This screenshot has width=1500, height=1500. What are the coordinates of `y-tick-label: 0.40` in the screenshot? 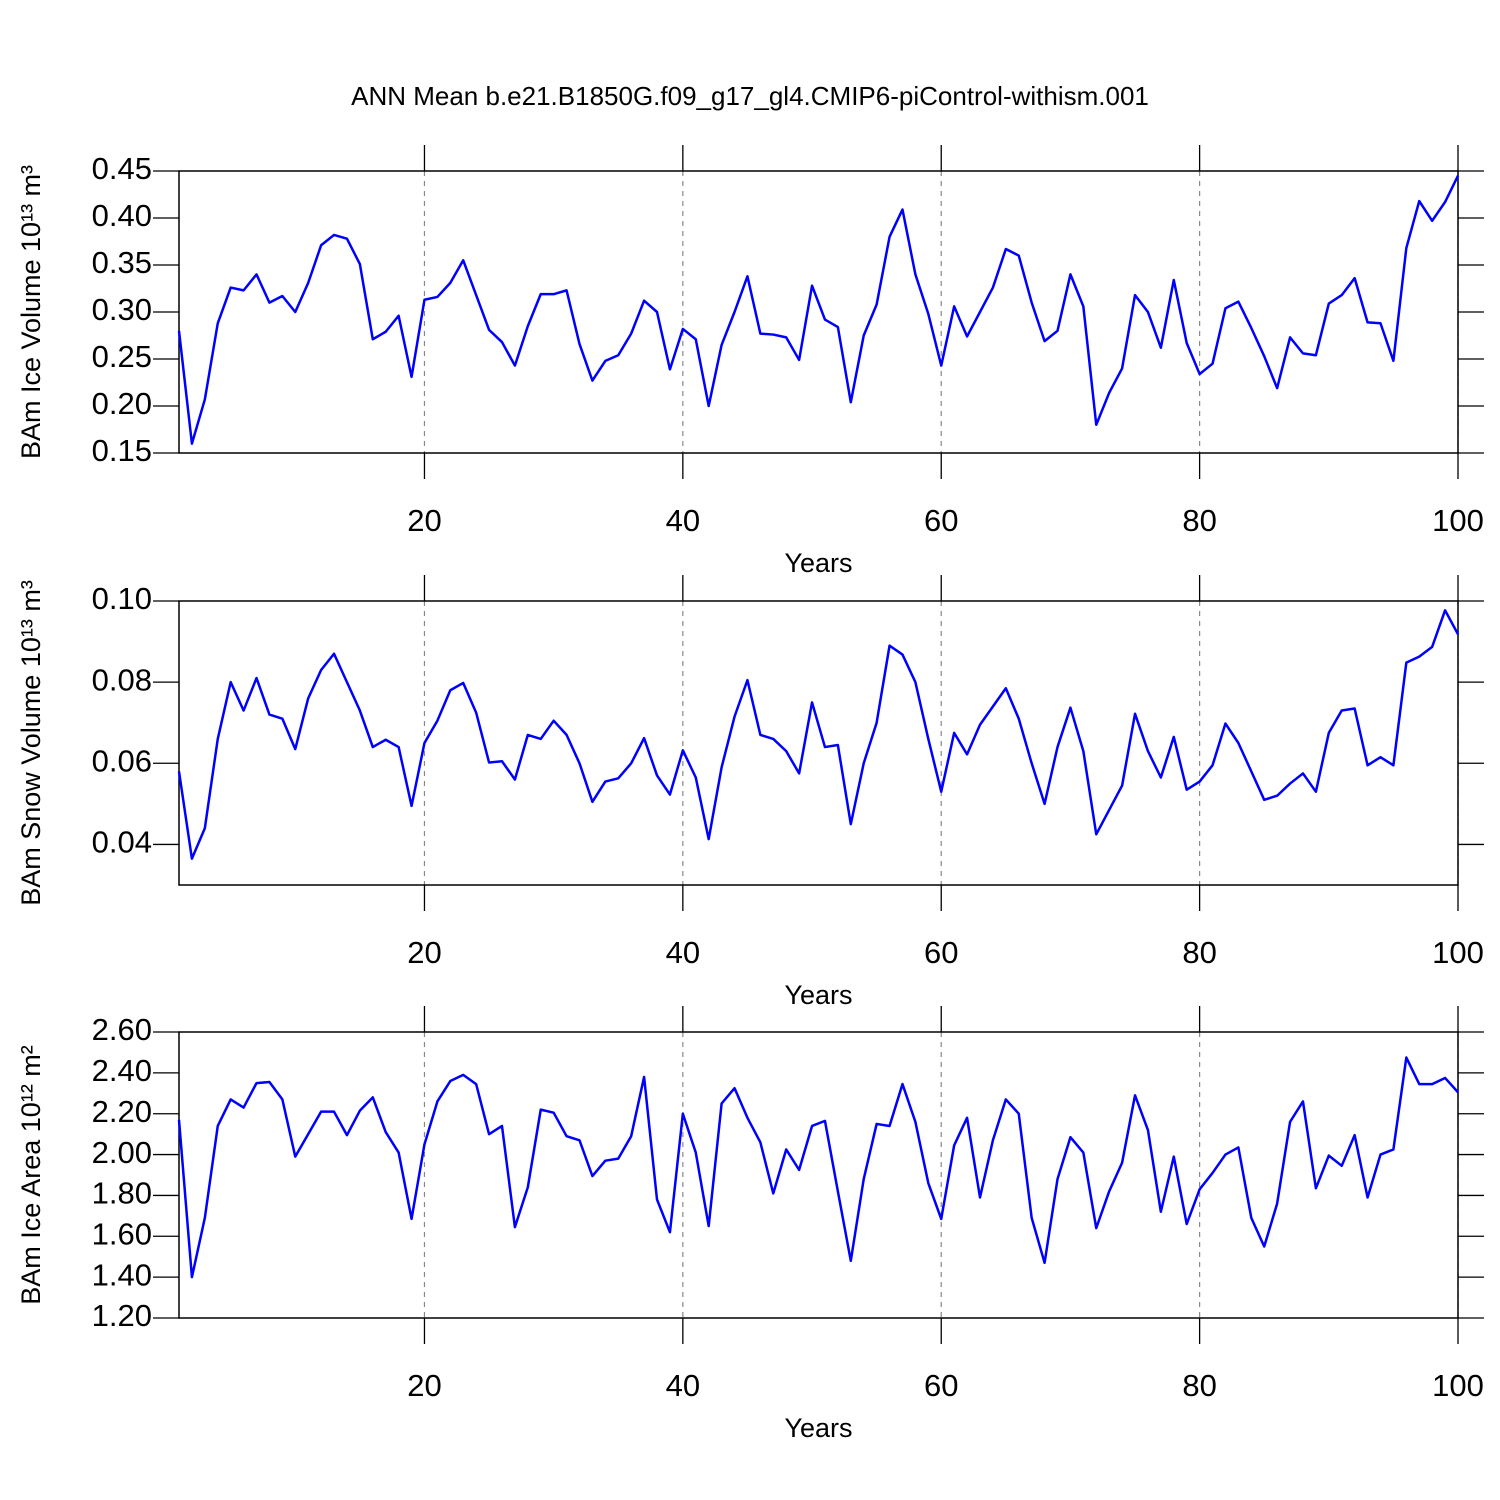 It's located at (122, 215).